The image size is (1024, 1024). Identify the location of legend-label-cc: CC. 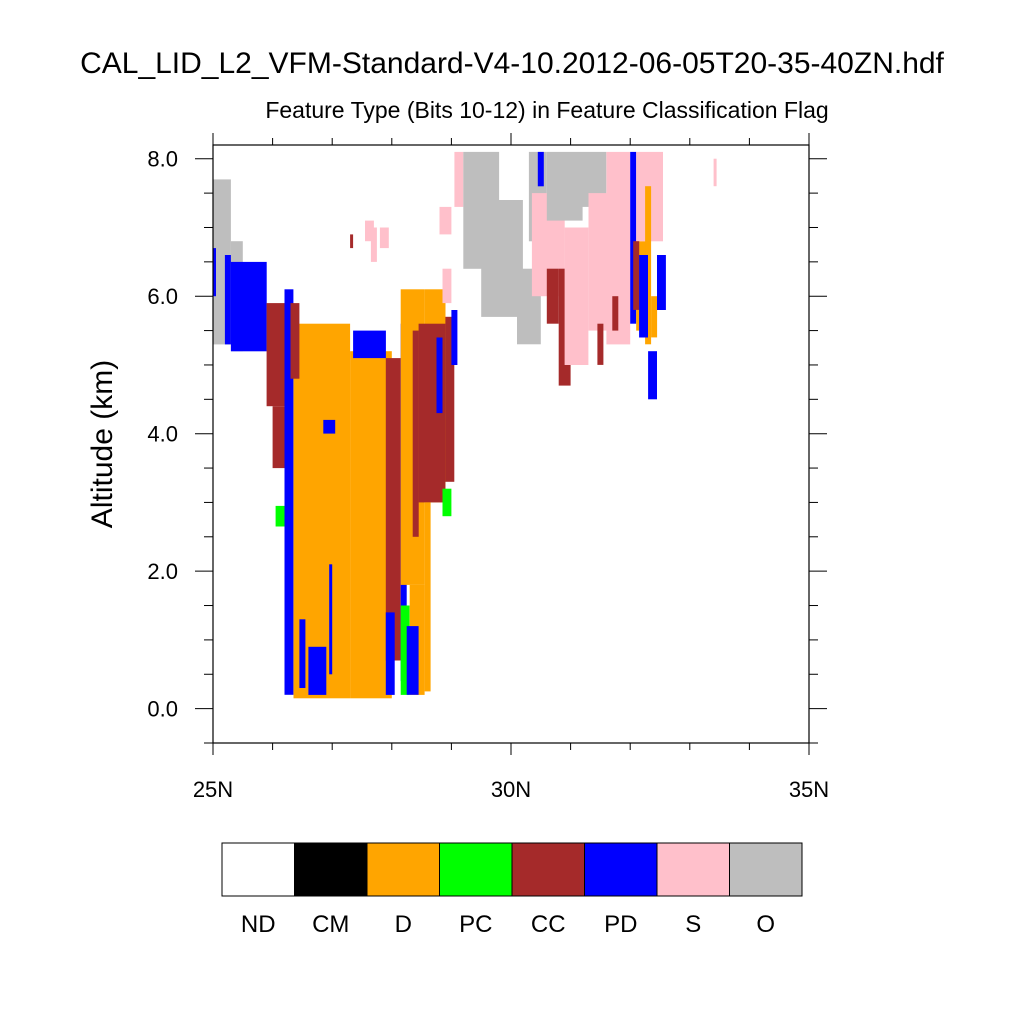
(548, 924).